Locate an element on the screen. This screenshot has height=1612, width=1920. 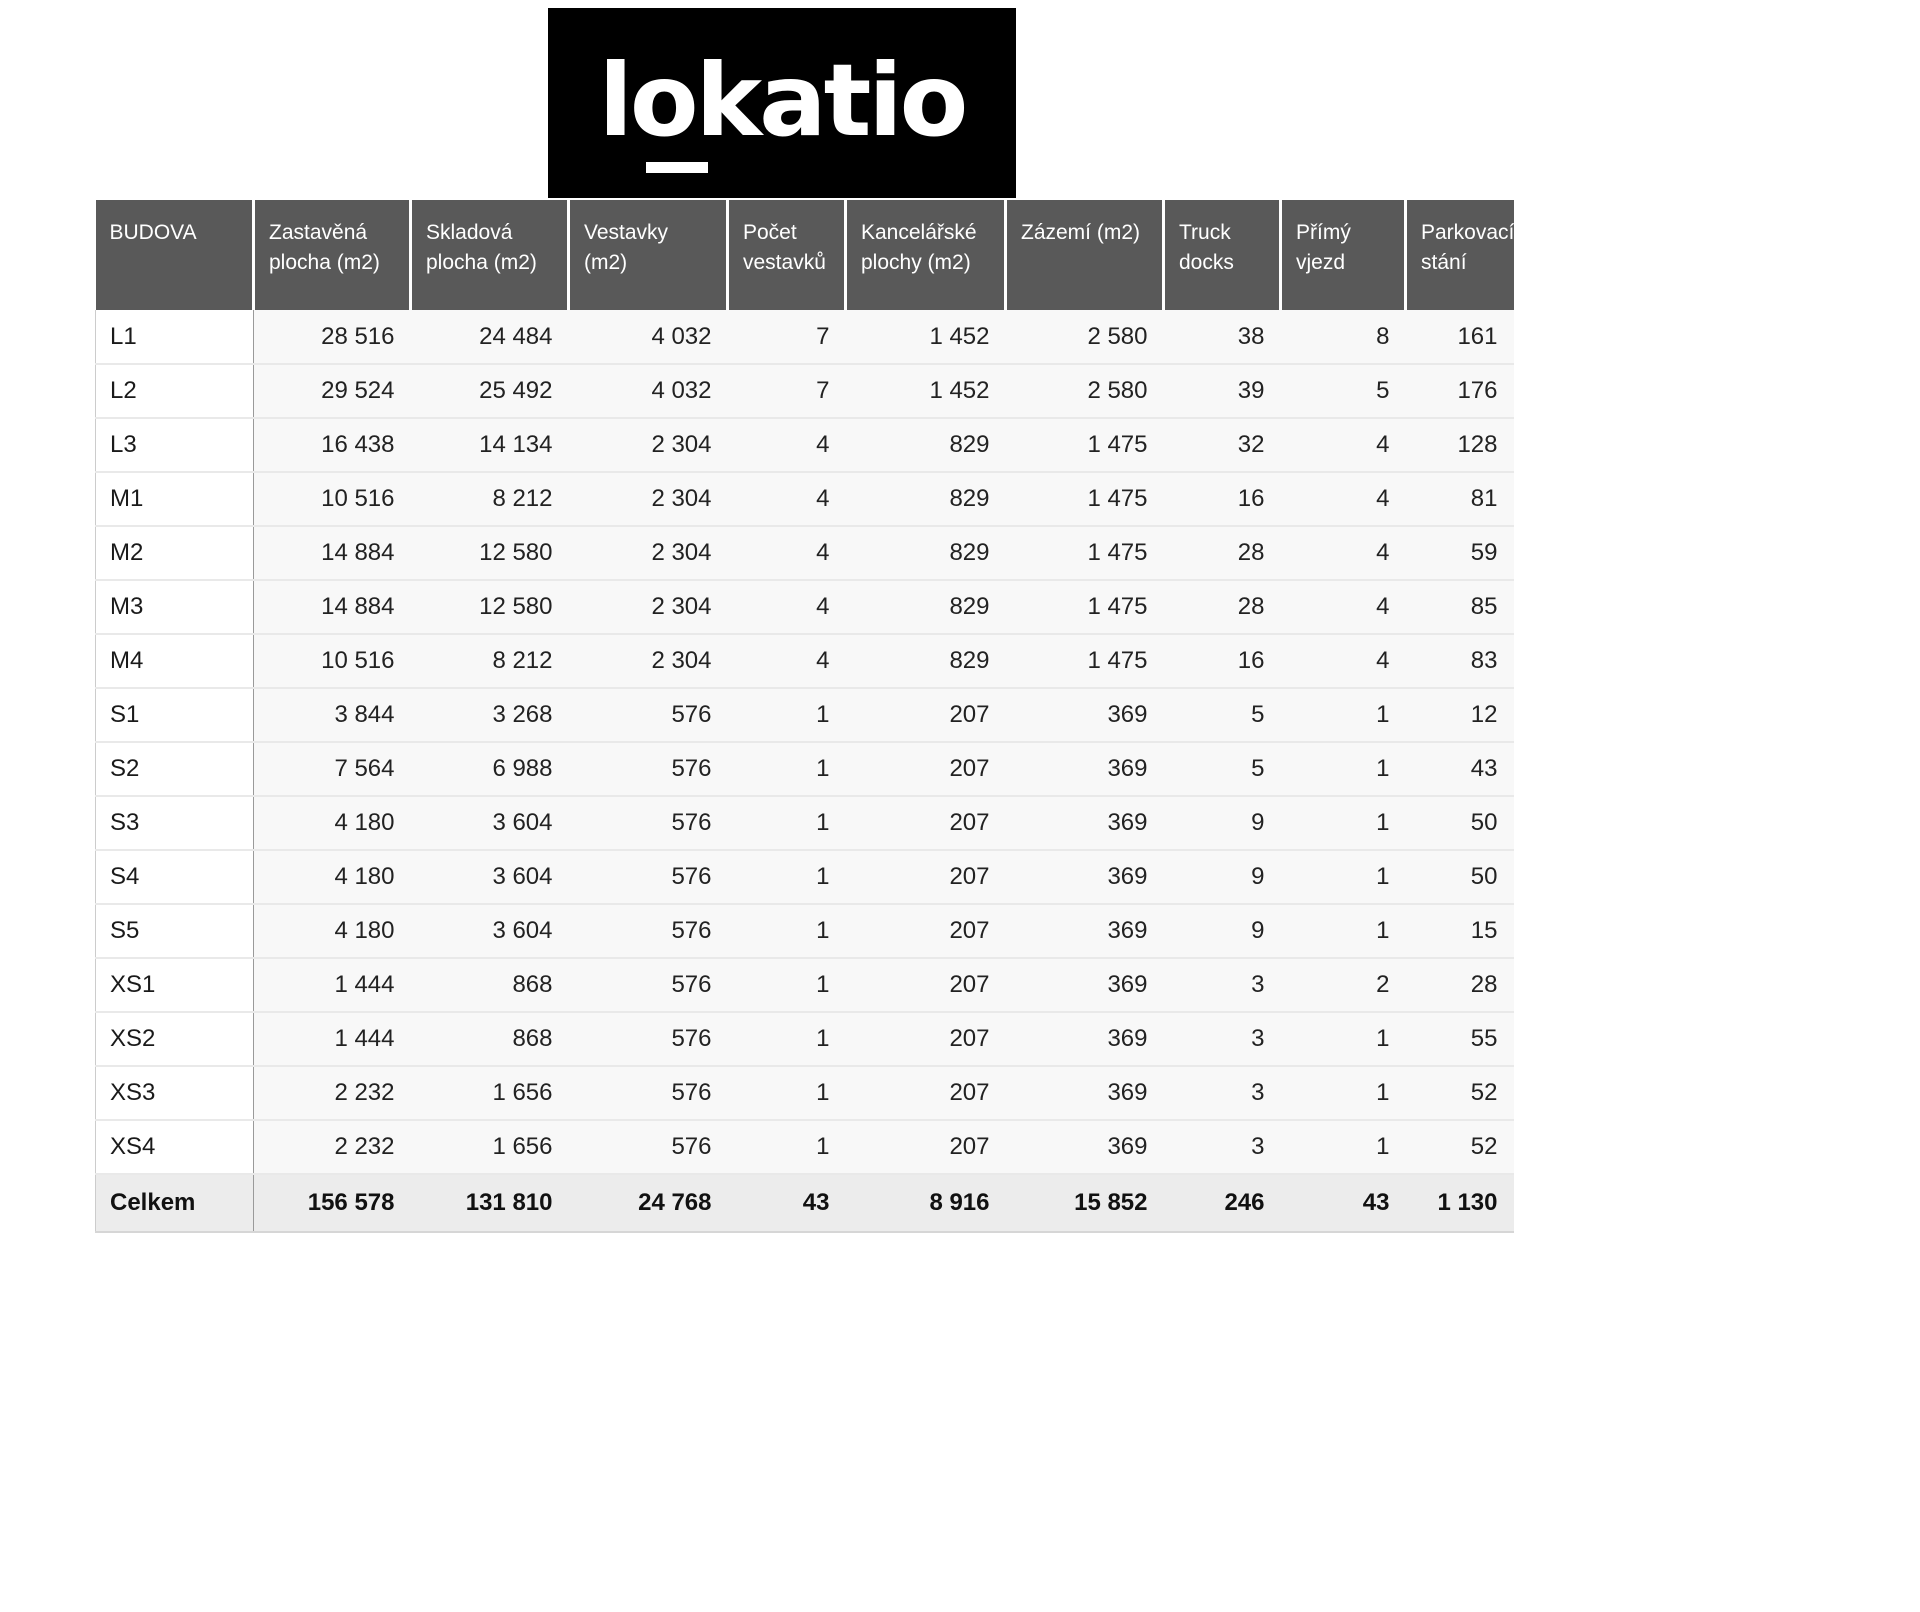
cell: 50 is located at coordinates (1459, 877).